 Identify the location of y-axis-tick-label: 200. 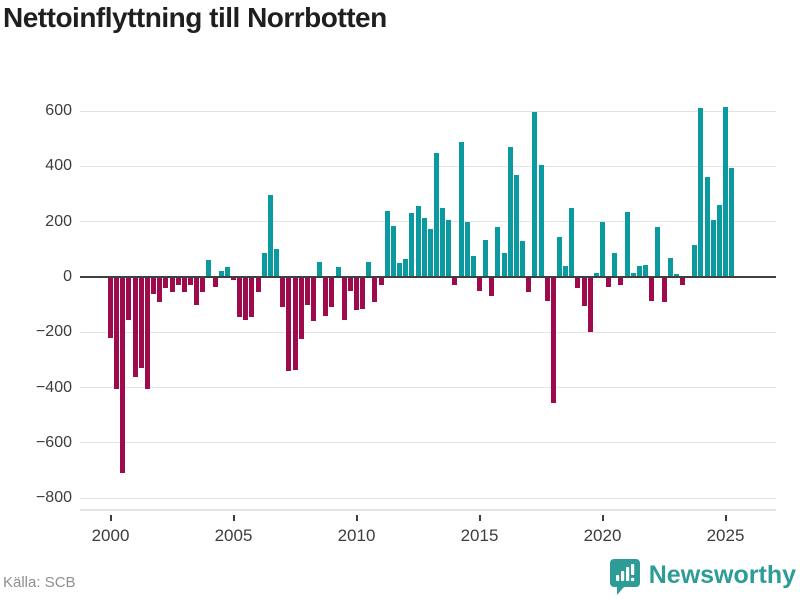
(58, 221).